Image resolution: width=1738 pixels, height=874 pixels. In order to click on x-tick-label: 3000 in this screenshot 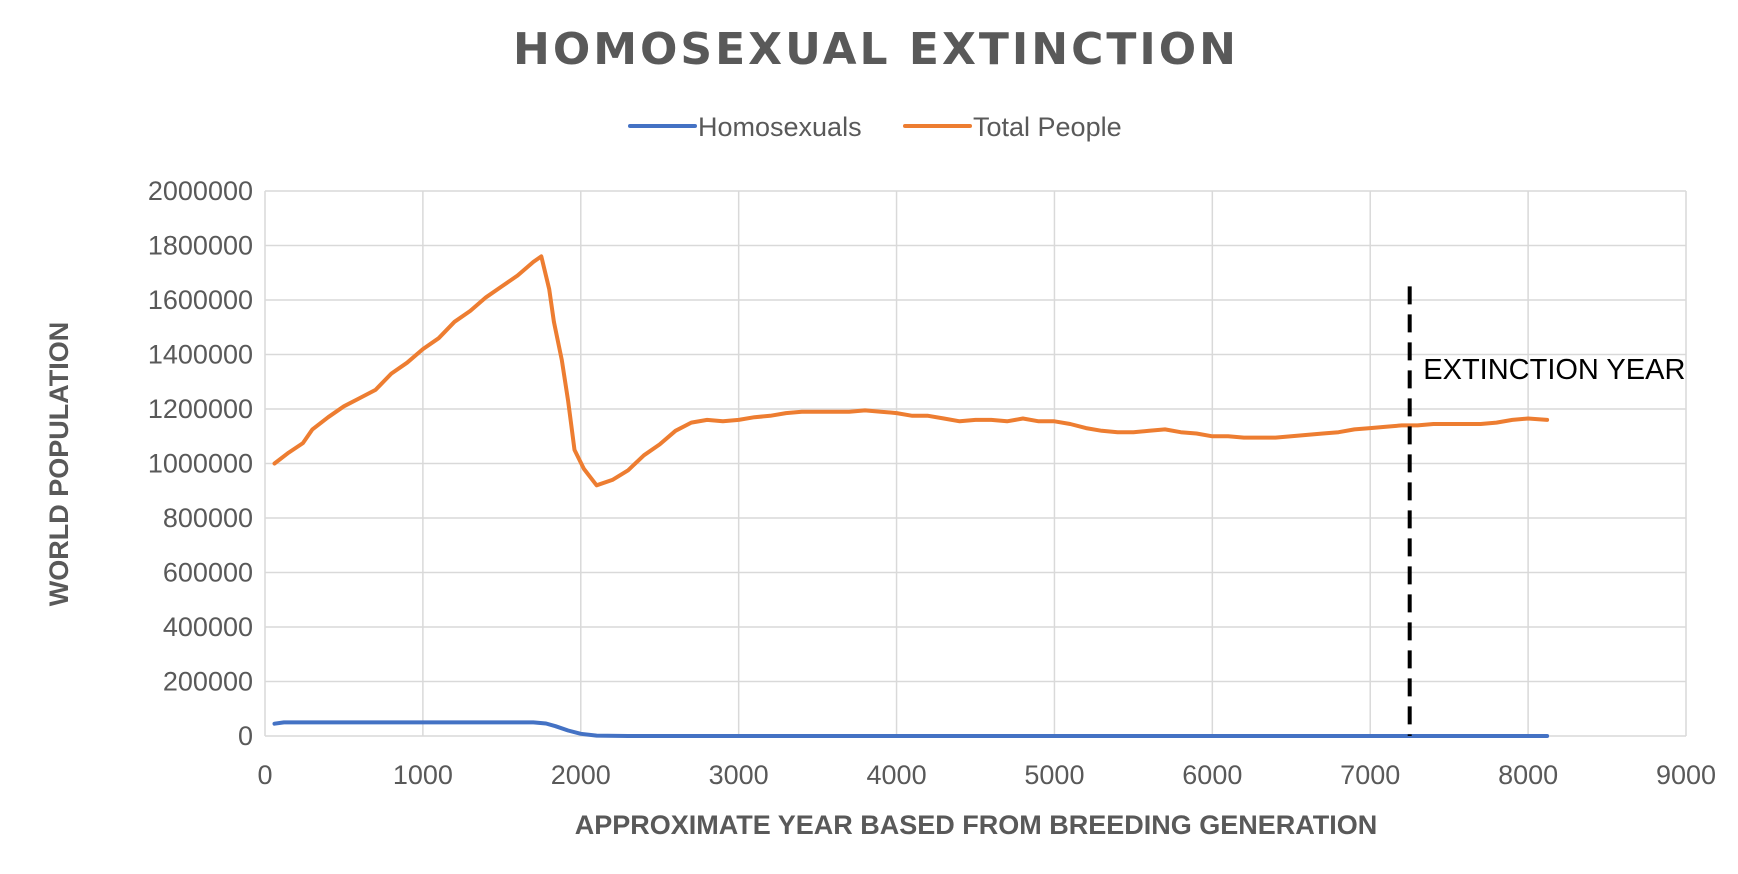, I will do `click(739, 775)`.